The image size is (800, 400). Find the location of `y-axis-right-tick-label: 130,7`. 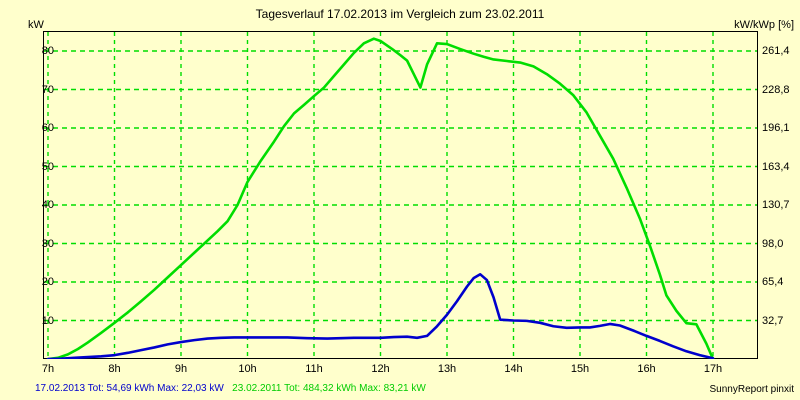

y-axis-right-tick-label: 130,7 is located at coordinates (776, 205).